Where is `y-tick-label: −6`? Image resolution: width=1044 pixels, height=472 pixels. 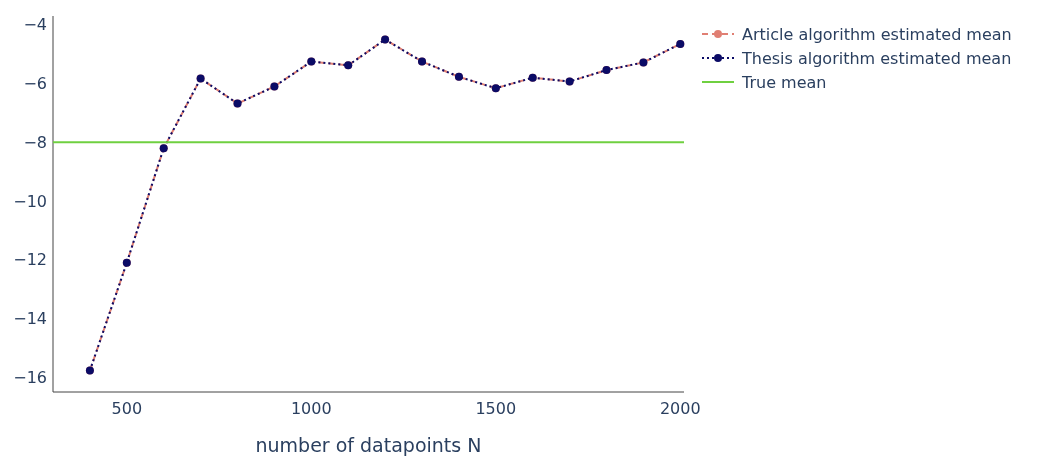 y-tick-label: −6 is located at coordinates (35, 84).